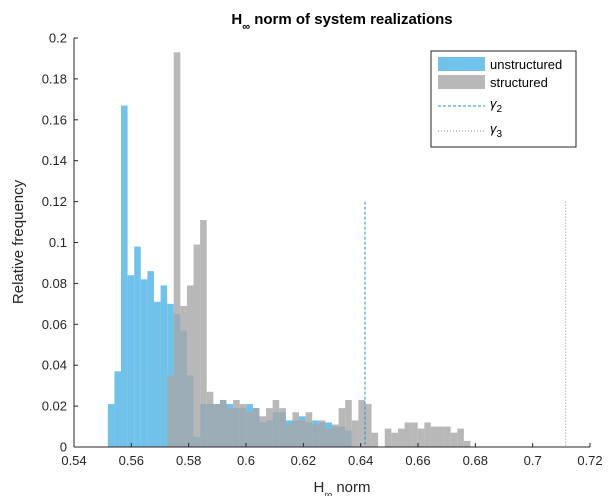 The width and height of the screenshot is (609, 496). Describe the element at coordinates (54, 365) in the screenshot. I see `y-tick-label-2: 0.04` at that location.